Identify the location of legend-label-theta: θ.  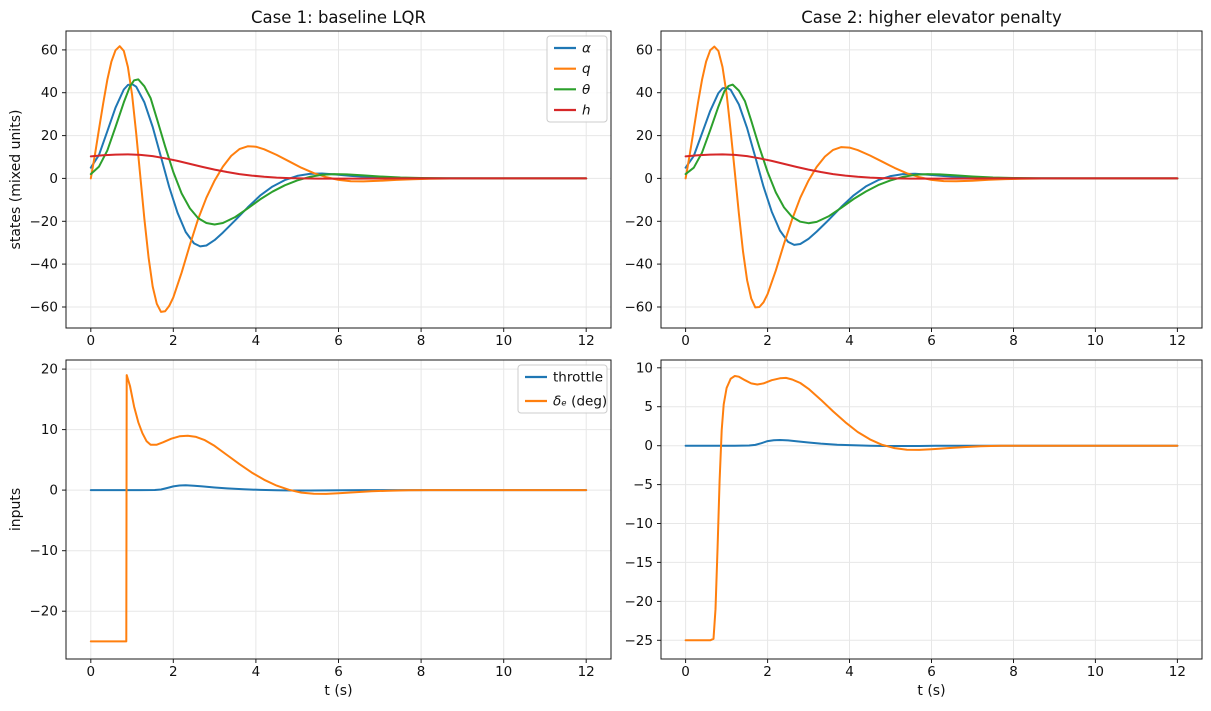
(586, 90).